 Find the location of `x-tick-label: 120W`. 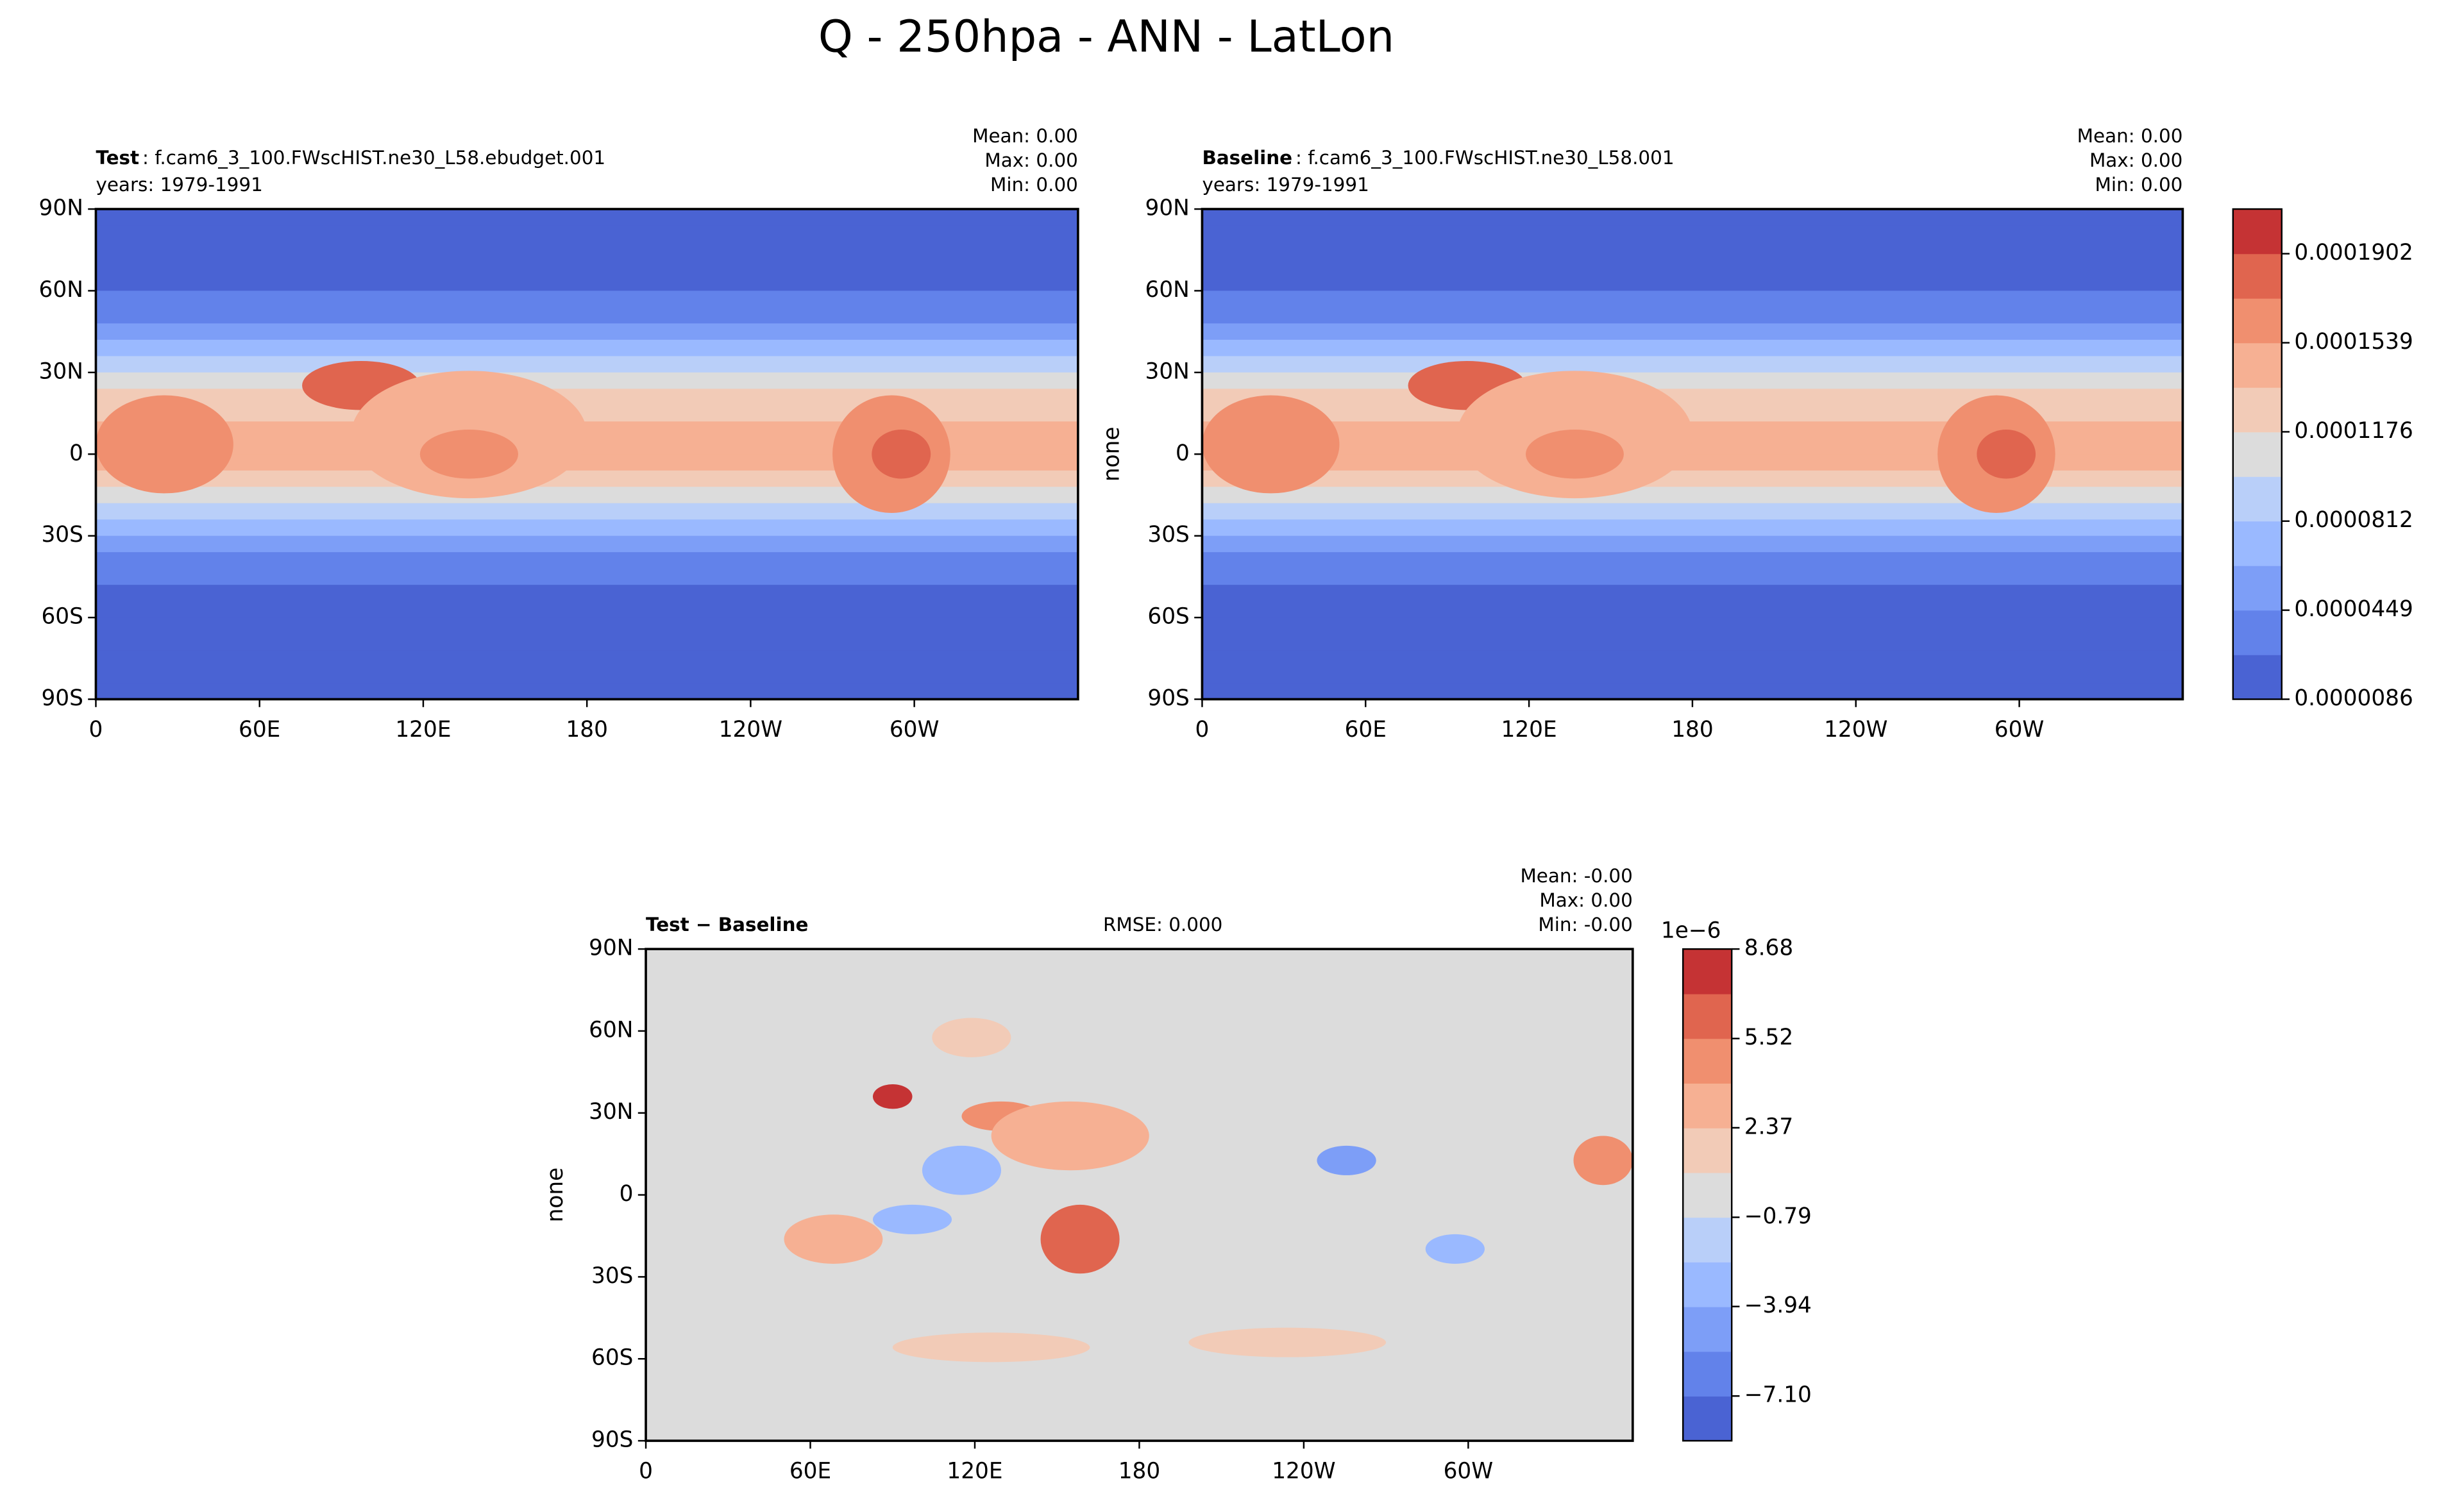

x-tick-label: 120W is located at coordinates (750, 729).